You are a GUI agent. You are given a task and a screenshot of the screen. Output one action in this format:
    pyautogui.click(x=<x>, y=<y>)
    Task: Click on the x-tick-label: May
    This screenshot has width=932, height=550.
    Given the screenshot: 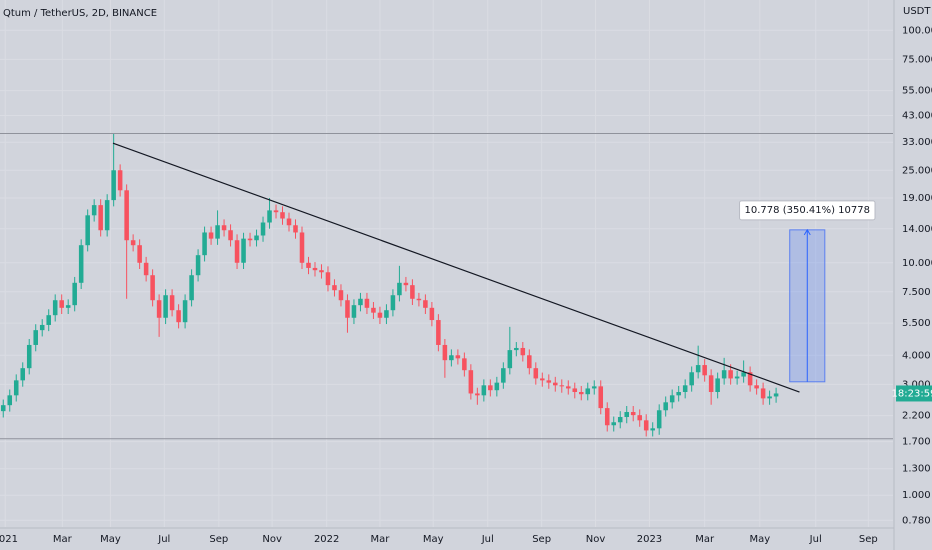 What is the action you would take?
    pyautogui.click(x=110, y=539)
    